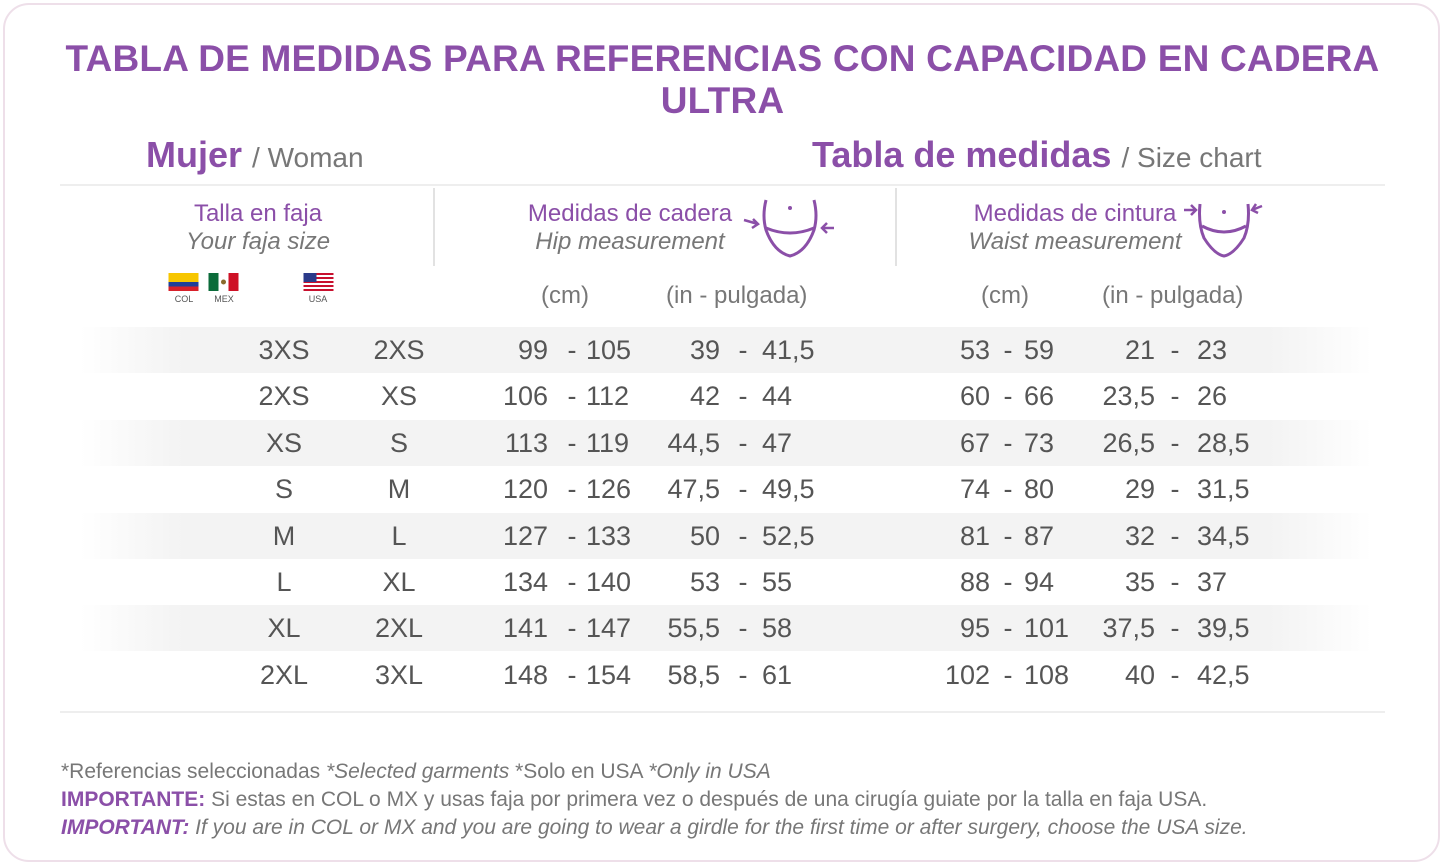 This screenshot has width=1445, height=867. Describe the element at coordinates (1128, 396) in the screenshot. I see `waist-in-min-cell: 23,5` at that location.